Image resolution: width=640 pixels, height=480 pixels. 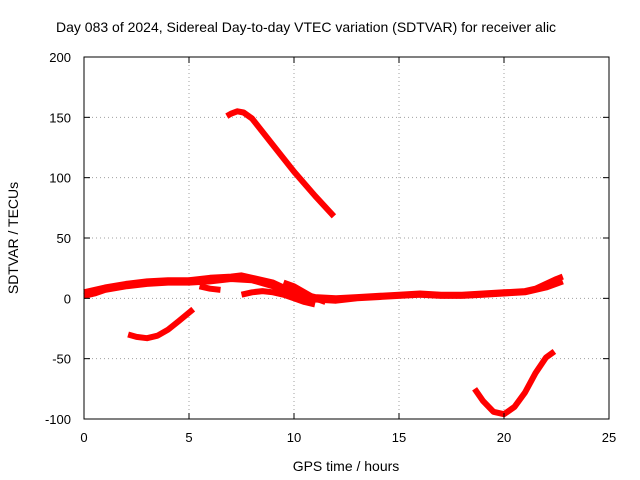 I want to click on y-tick-label: 100, so click(x=60, y=178).